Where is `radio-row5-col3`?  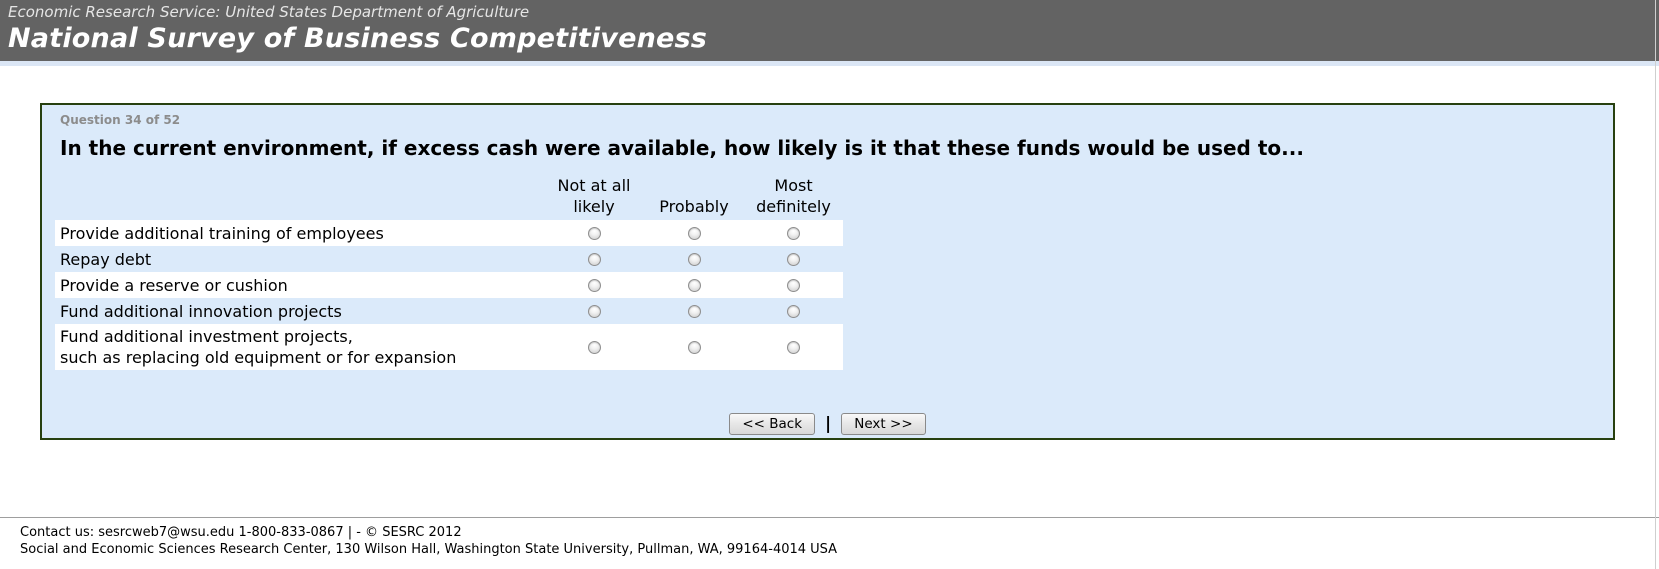
radio-row5-col3 is located at coordinates (793, 347).